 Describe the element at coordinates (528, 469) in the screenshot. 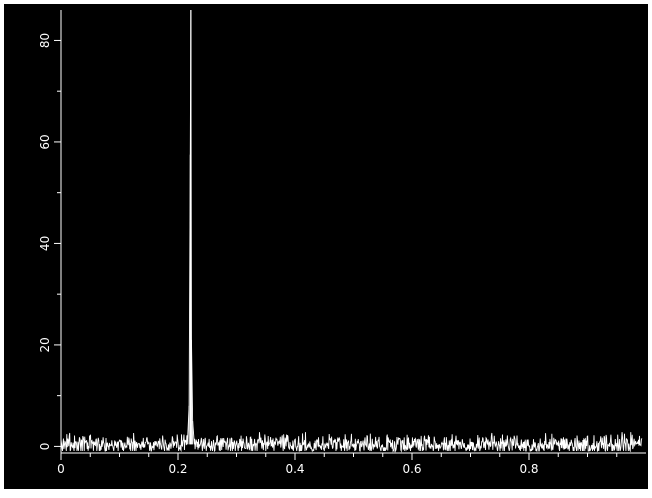

I see `x-tick-label: 0.8` at that location.